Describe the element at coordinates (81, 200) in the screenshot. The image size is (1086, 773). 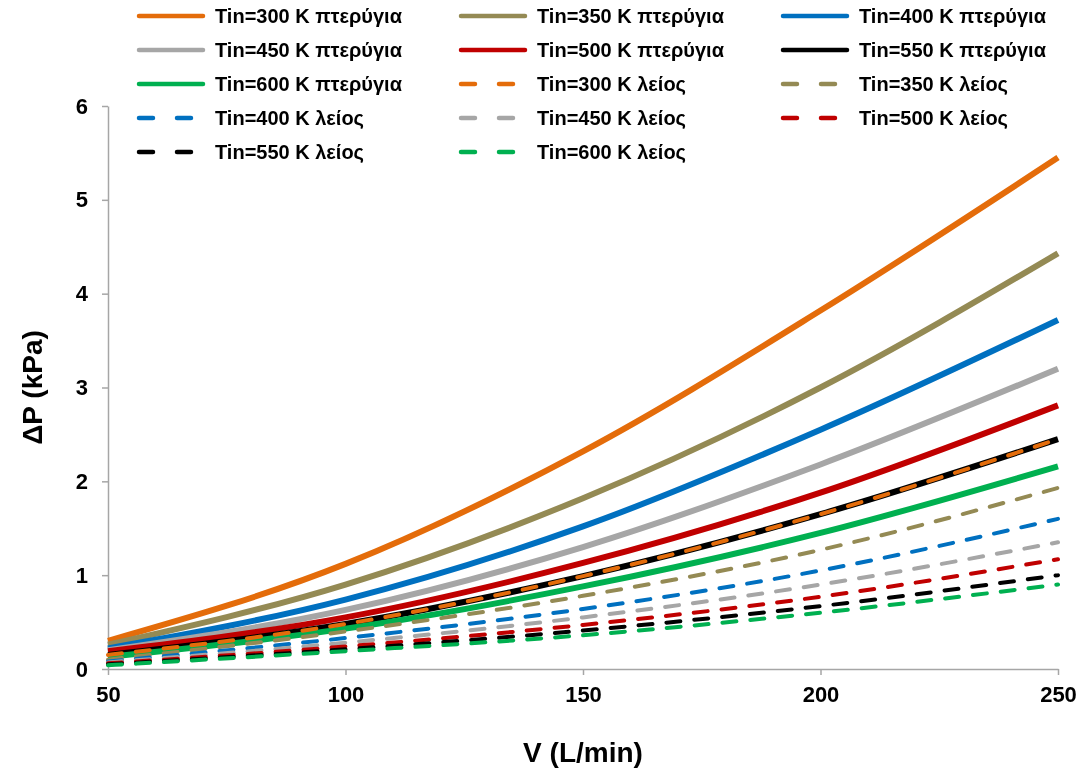
I see `y-tick-label: 5` at that location.